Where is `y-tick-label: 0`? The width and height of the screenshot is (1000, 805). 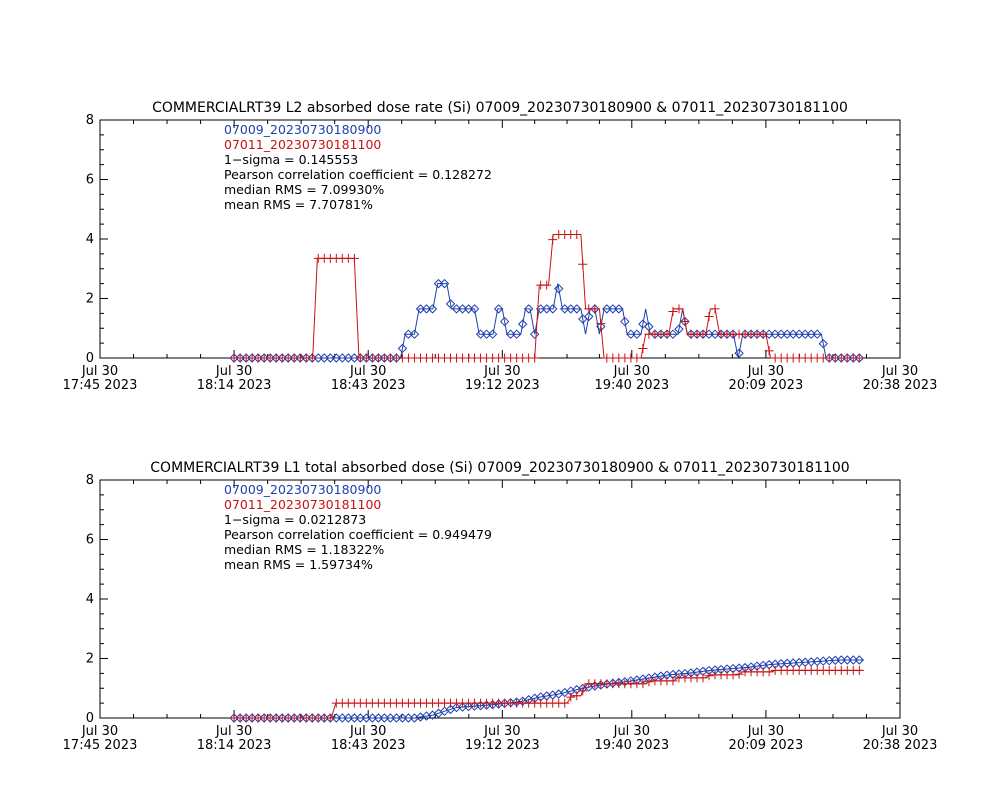 y-tick-label: 0 is located at coordinates (90, 718).